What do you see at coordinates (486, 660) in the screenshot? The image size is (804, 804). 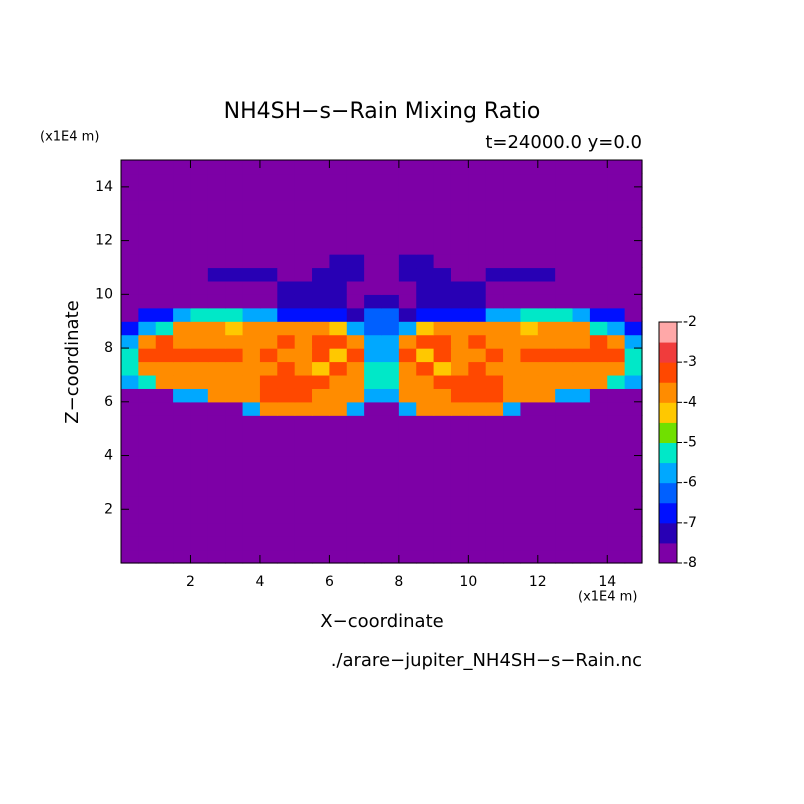 I see `footer: ./arare−jupiter_NH4SH−s−Rain.nc` at bounding box center [486, 660].